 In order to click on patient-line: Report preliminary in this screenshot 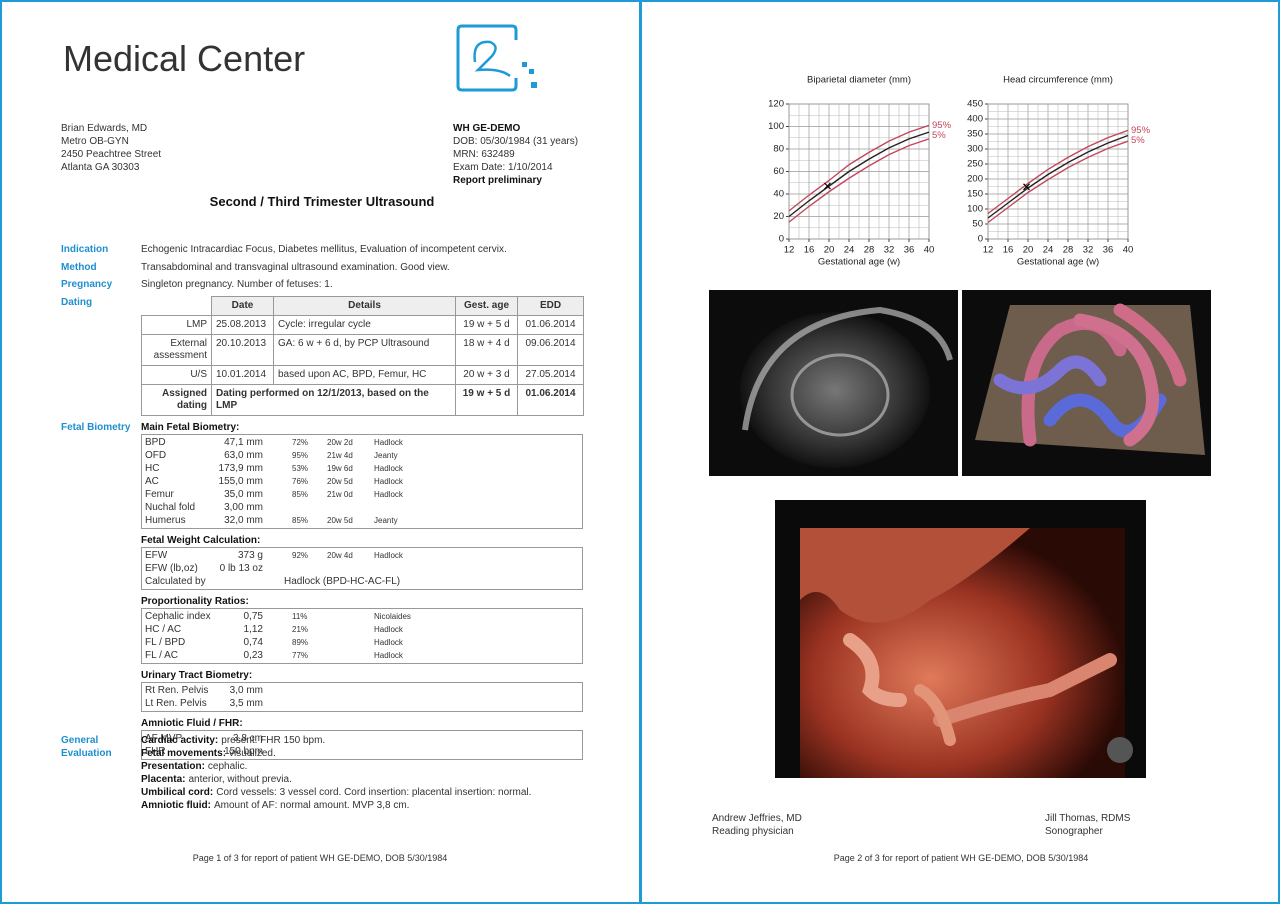, I will do `click(497, 180)`.